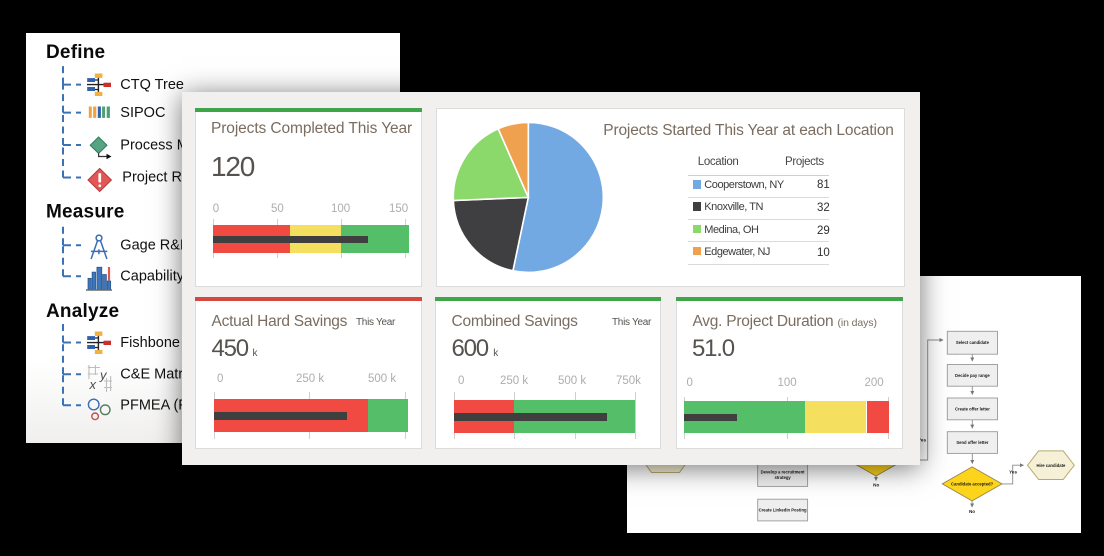 The image size is (1104, 556). Describe the element at coordinates (973, 342) in the screenshot. I see `svg-text: Select candidate` at that location.